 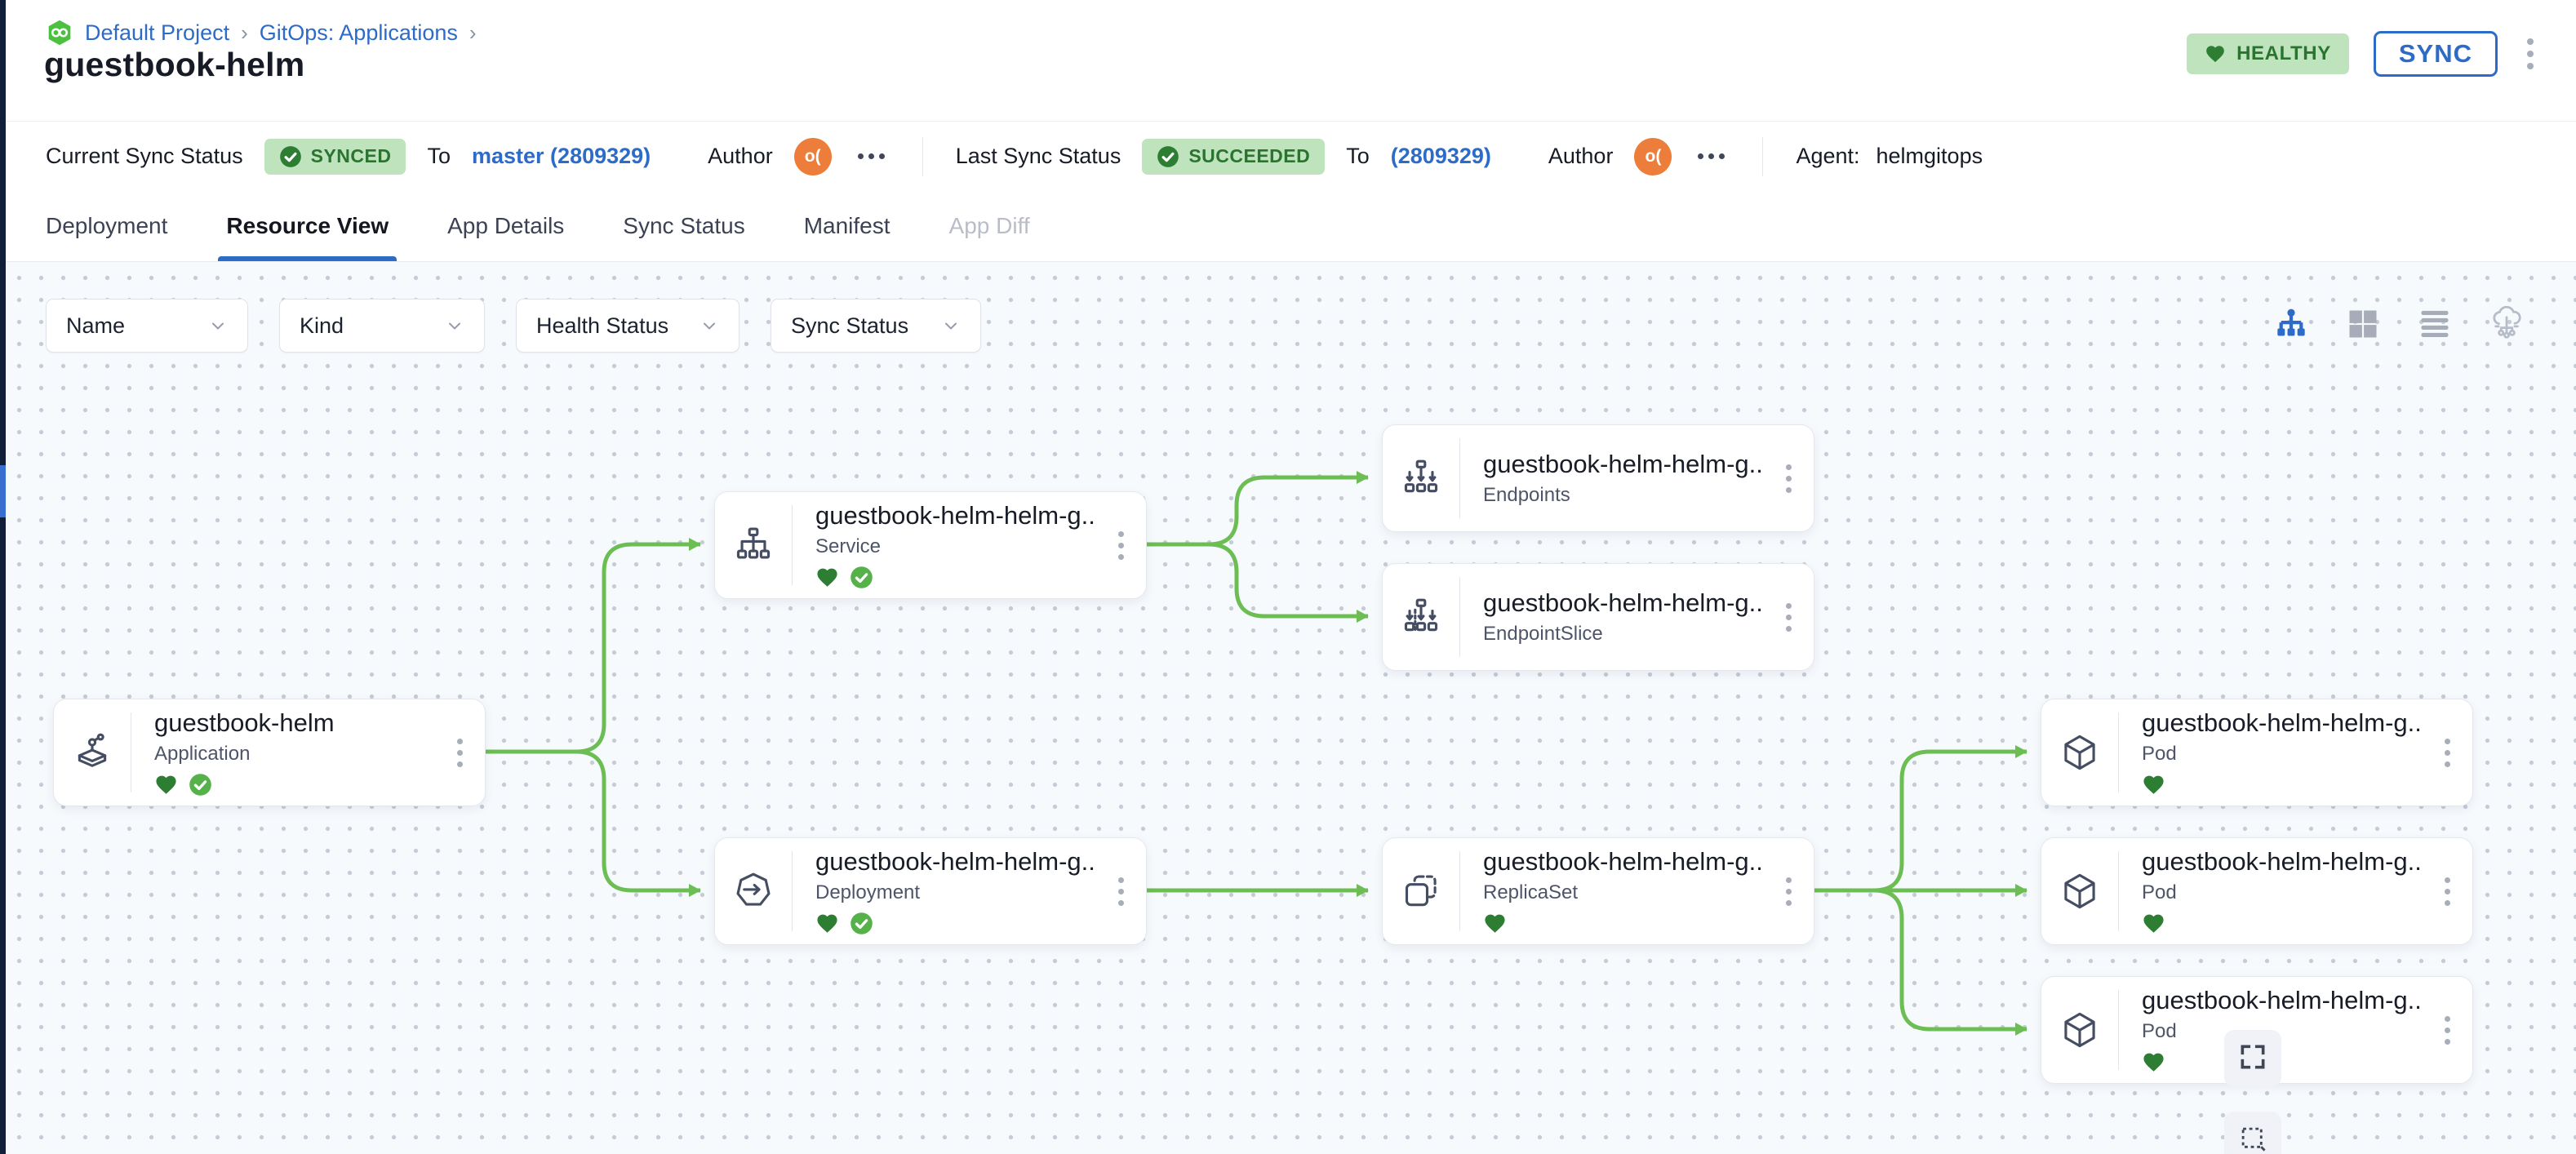 I want to click on last-sync-kebab, so click(x=1711, y=156).